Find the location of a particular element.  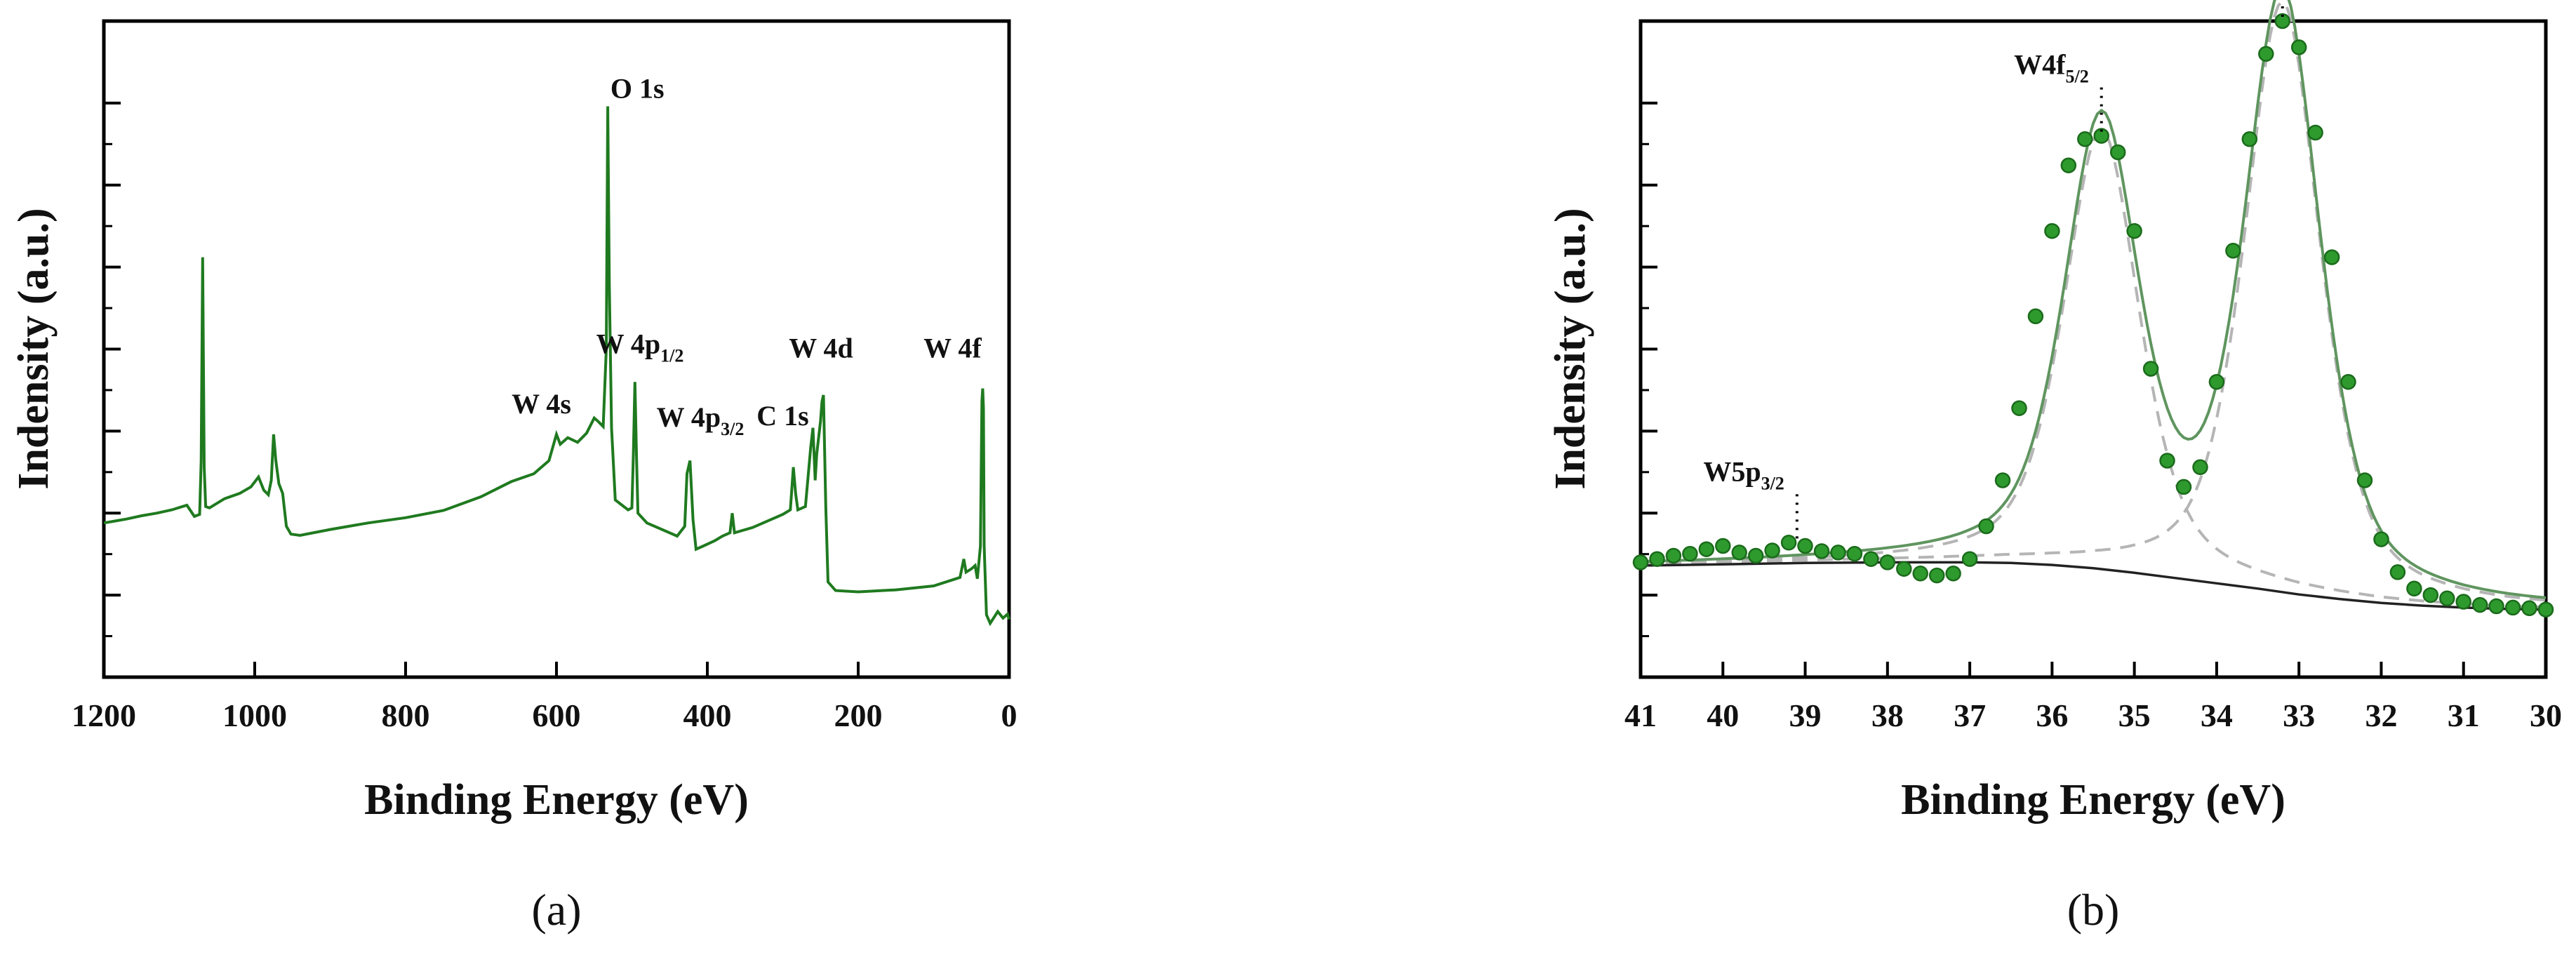

peak-label: W 4s is located at coordinates (541, 404).